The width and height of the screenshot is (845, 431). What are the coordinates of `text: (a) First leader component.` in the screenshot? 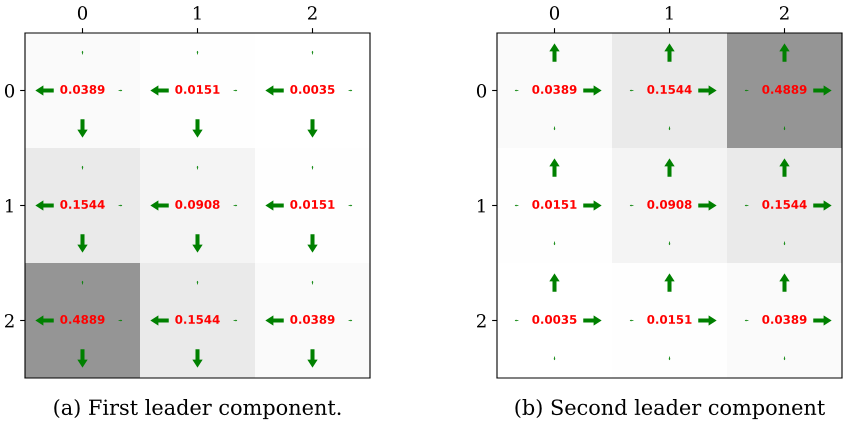 It's located at (197, 409).